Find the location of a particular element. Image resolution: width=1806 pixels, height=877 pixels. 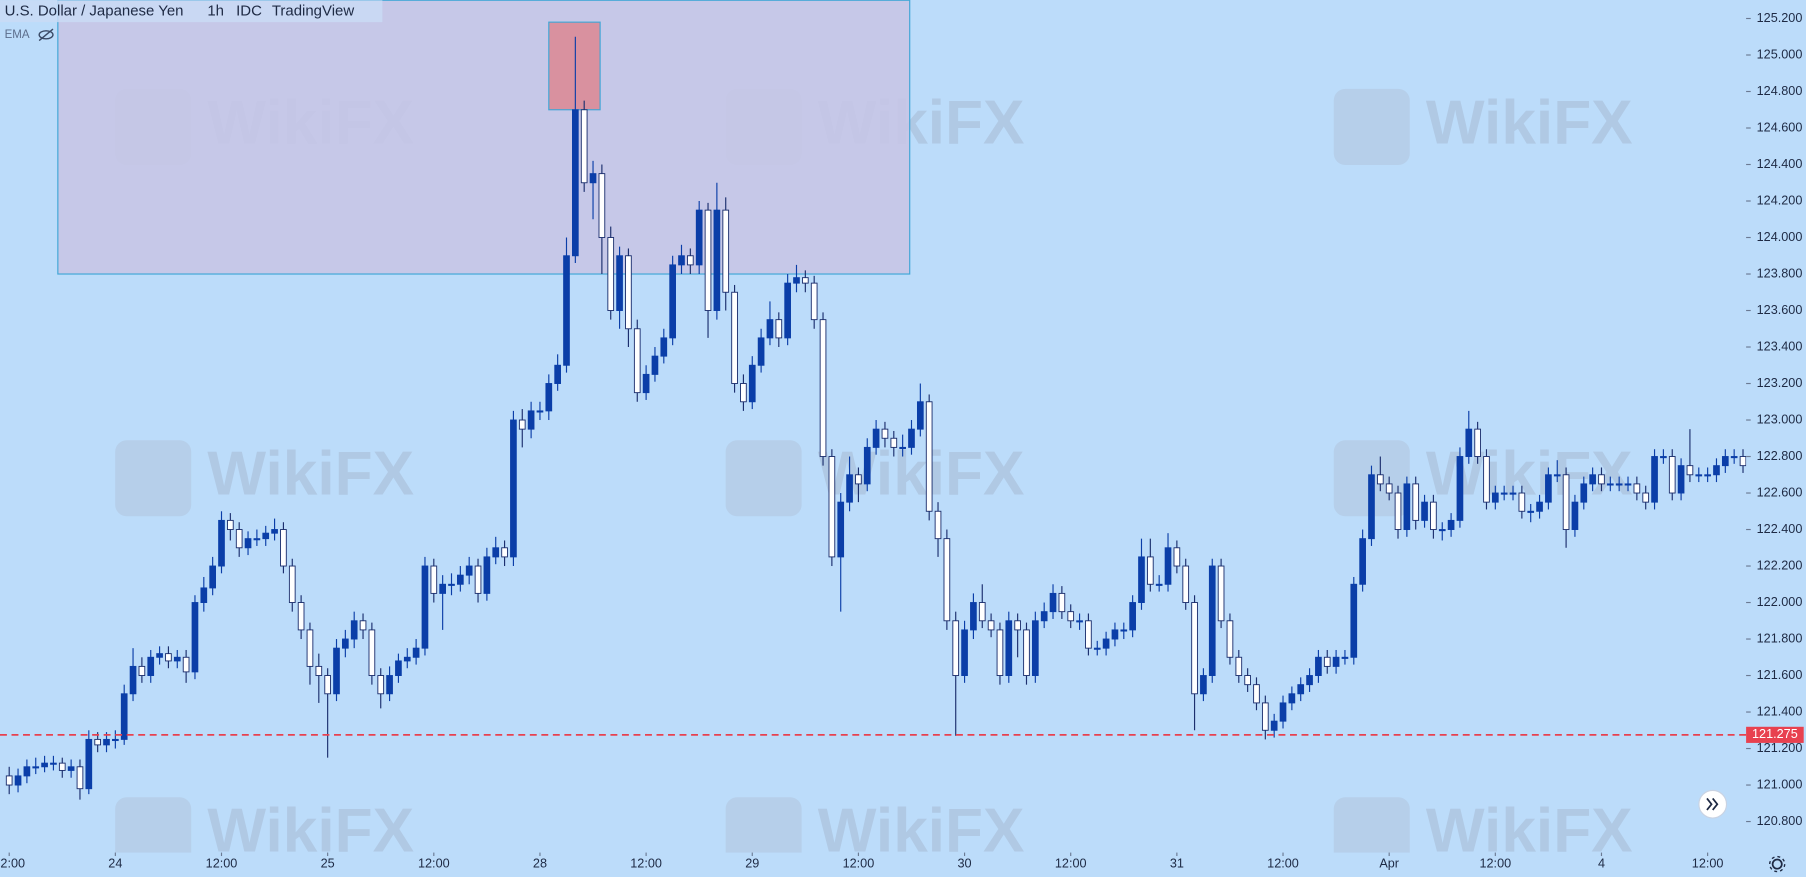

hide-icon is located at coordinates (46, 35).